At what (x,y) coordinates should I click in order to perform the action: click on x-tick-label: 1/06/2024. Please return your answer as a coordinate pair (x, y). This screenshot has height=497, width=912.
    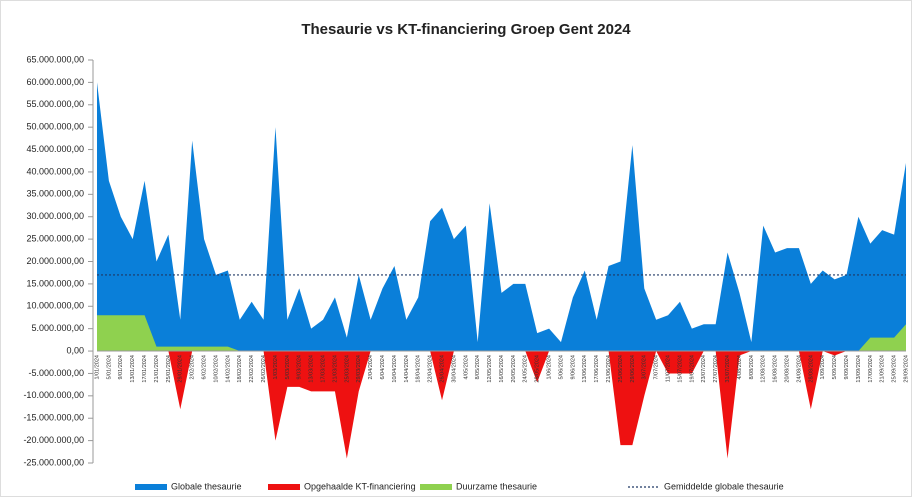
    Looking at the image, I should click on (550, 367).